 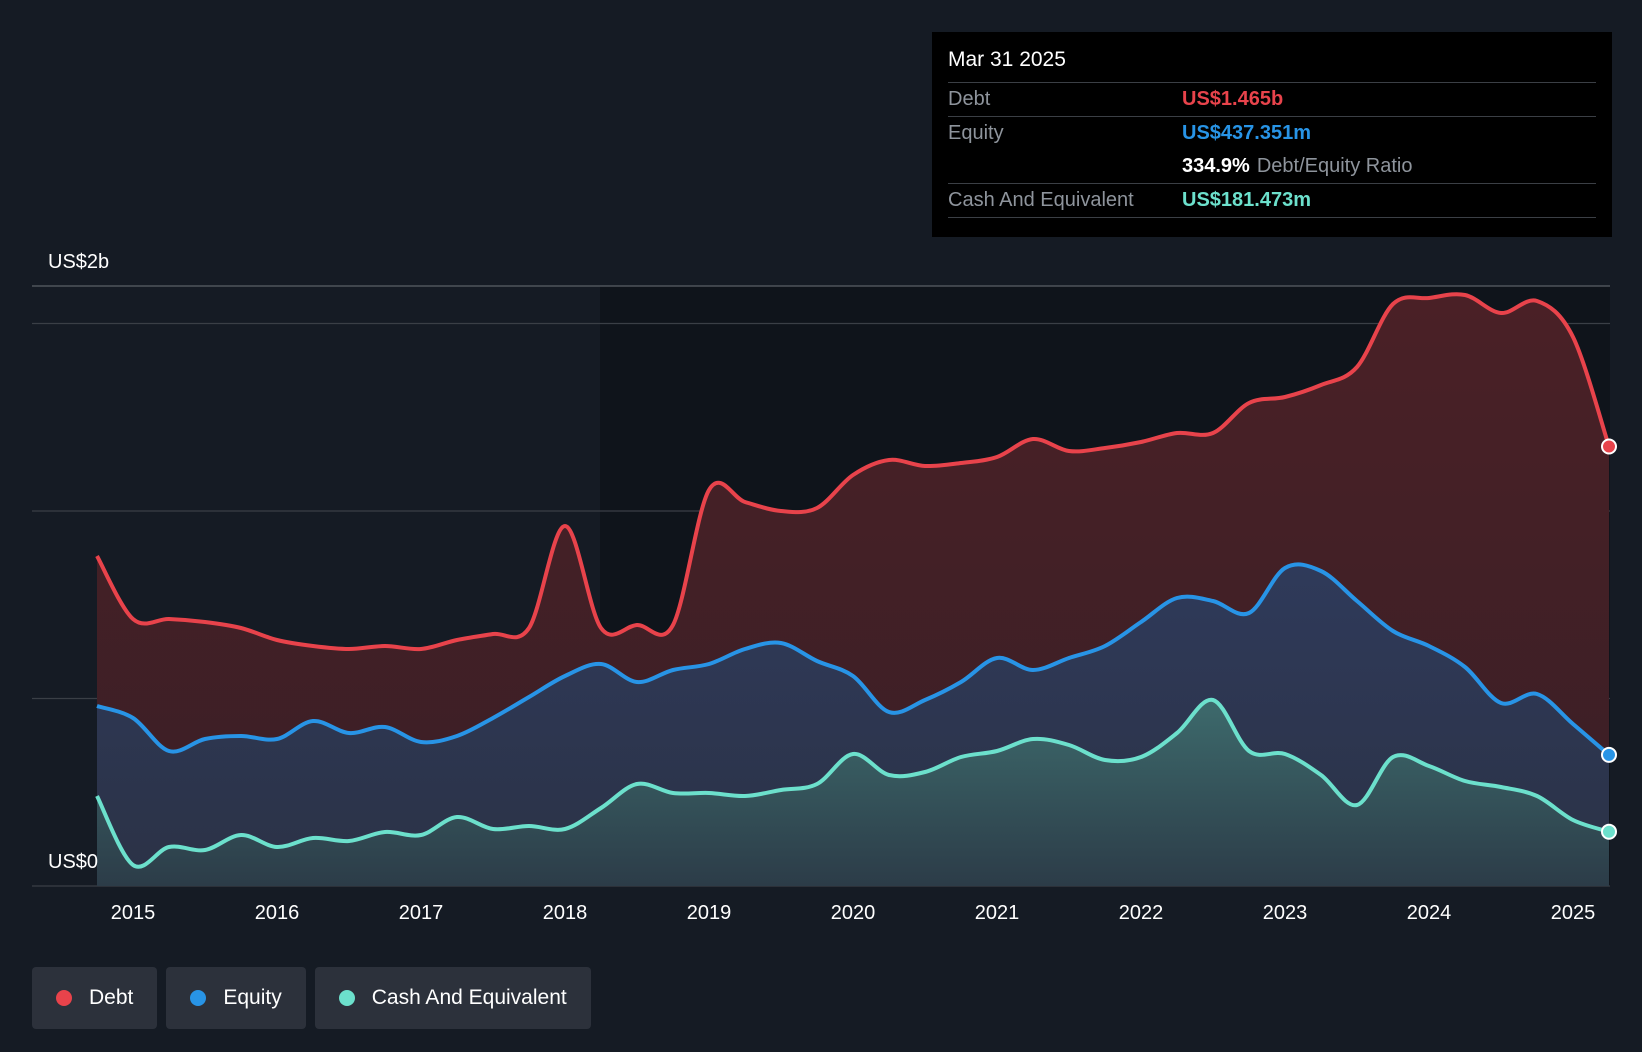 What do you see at coordinates (1573, 913) in the screenshot?
I see `x-tick-label: 2025` at bounding box center [1573, 913].